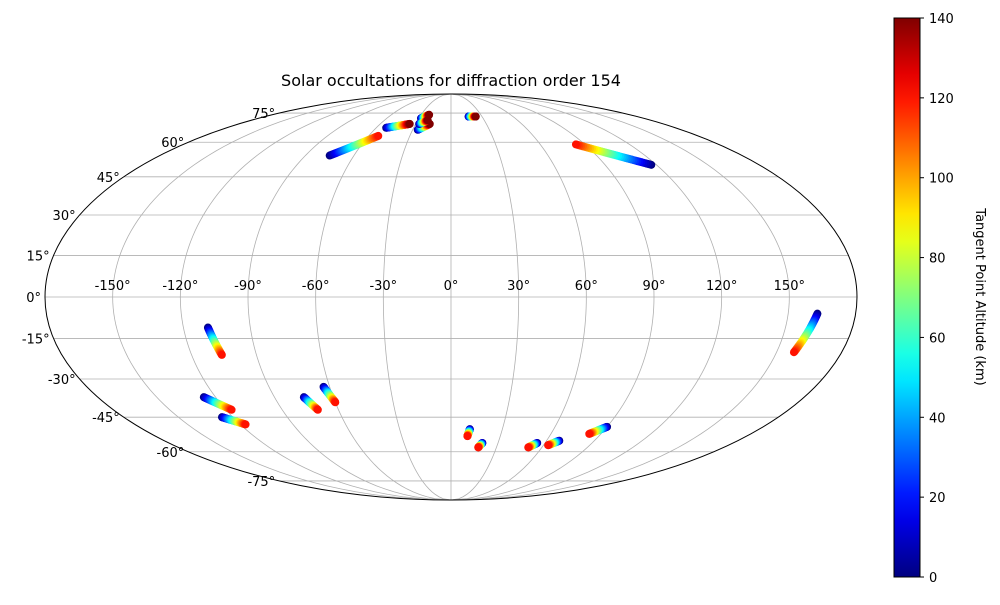 This screenshot has width=1000, height=605. What do you see at coordinates (941, 179) in the screenshot?
I see `colorbar-tick-label: 100` at bounding box center [941, 179].